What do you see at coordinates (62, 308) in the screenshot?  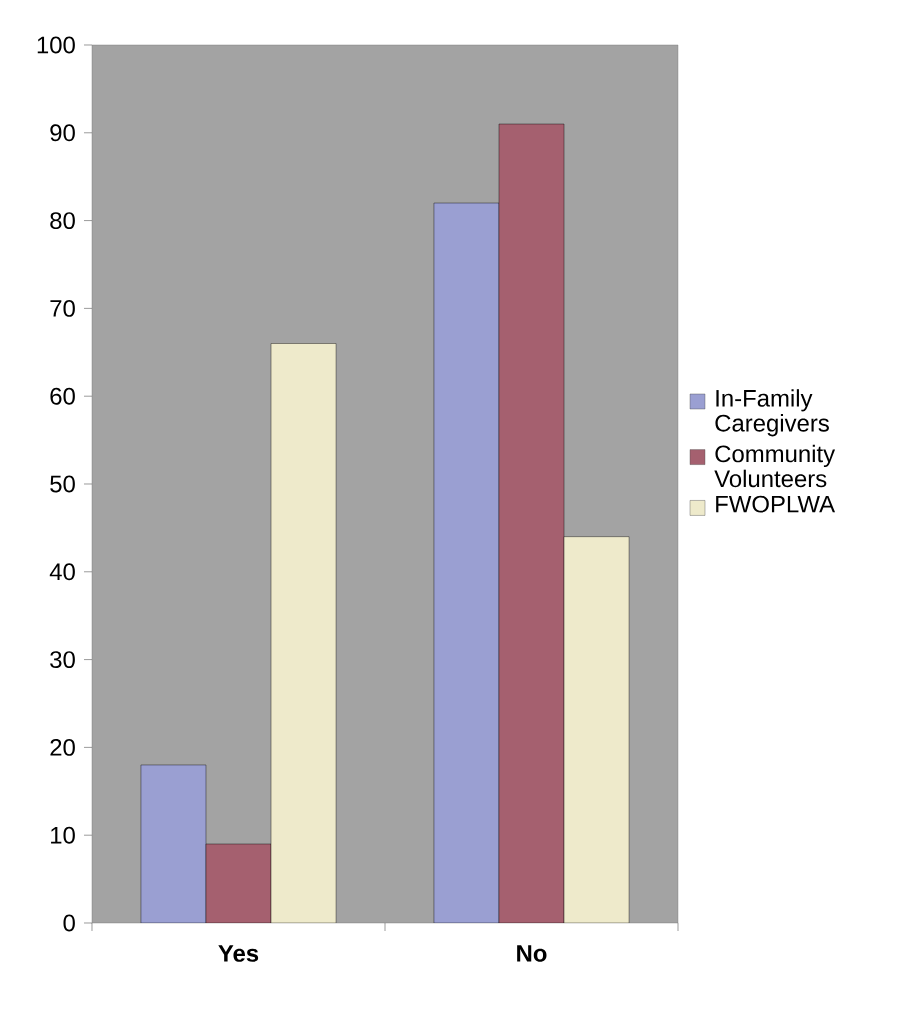 I see `y-tick-label: 70` at bounding box center [62, 308].